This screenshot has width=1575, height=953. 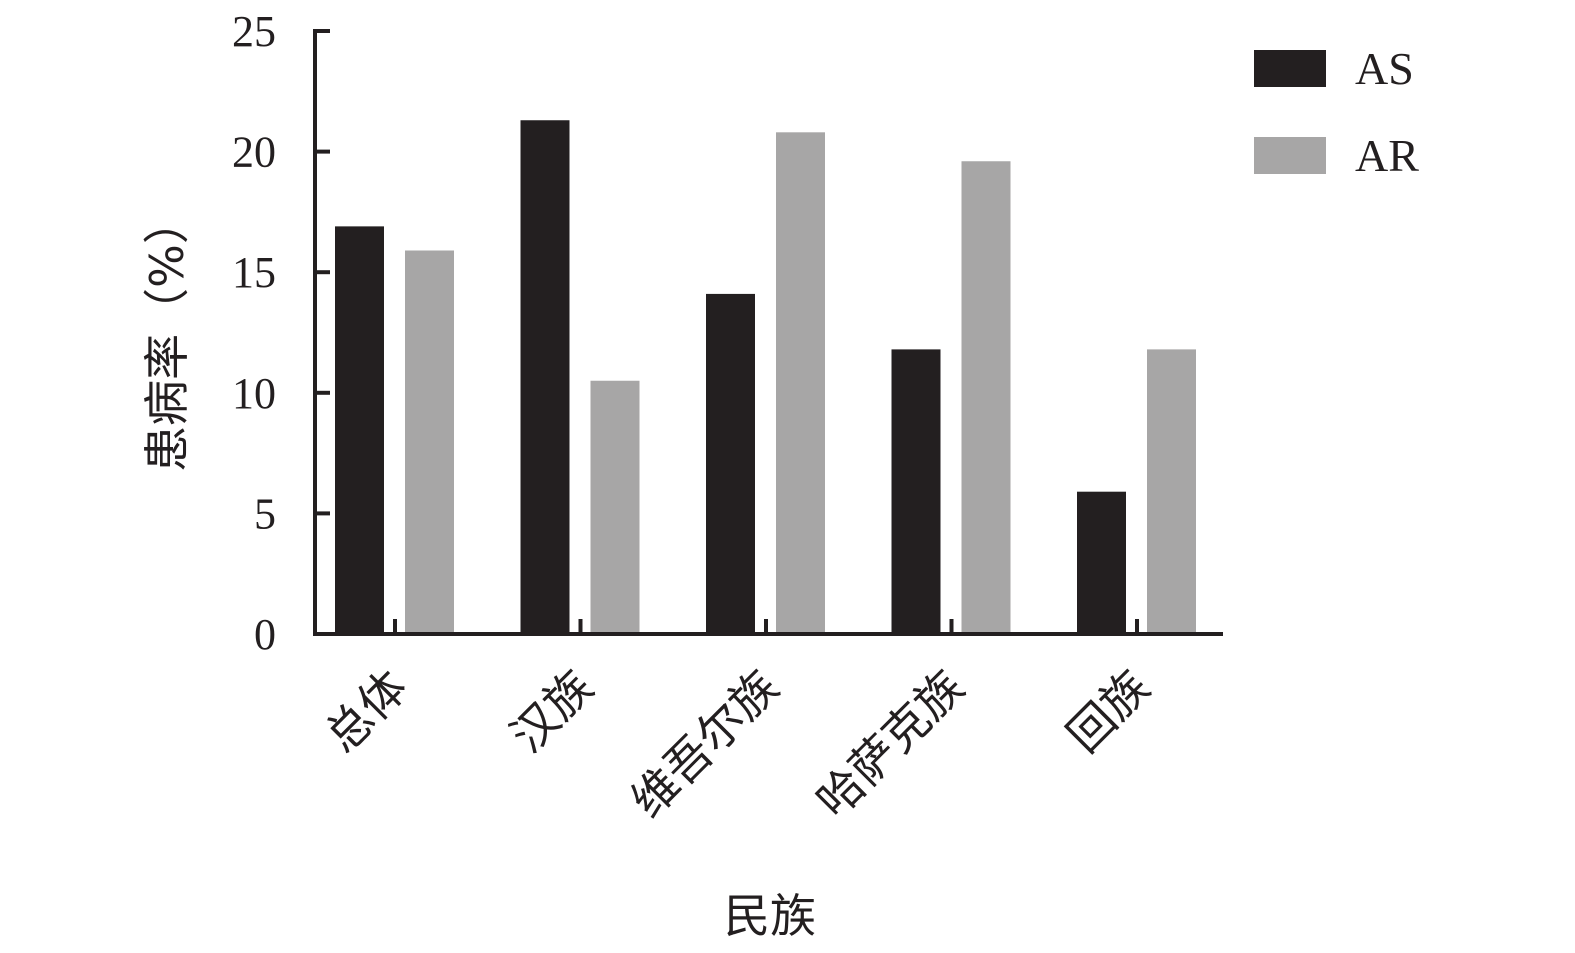 I want to click on y-tick-label: 15, so click(x=254, y=272).